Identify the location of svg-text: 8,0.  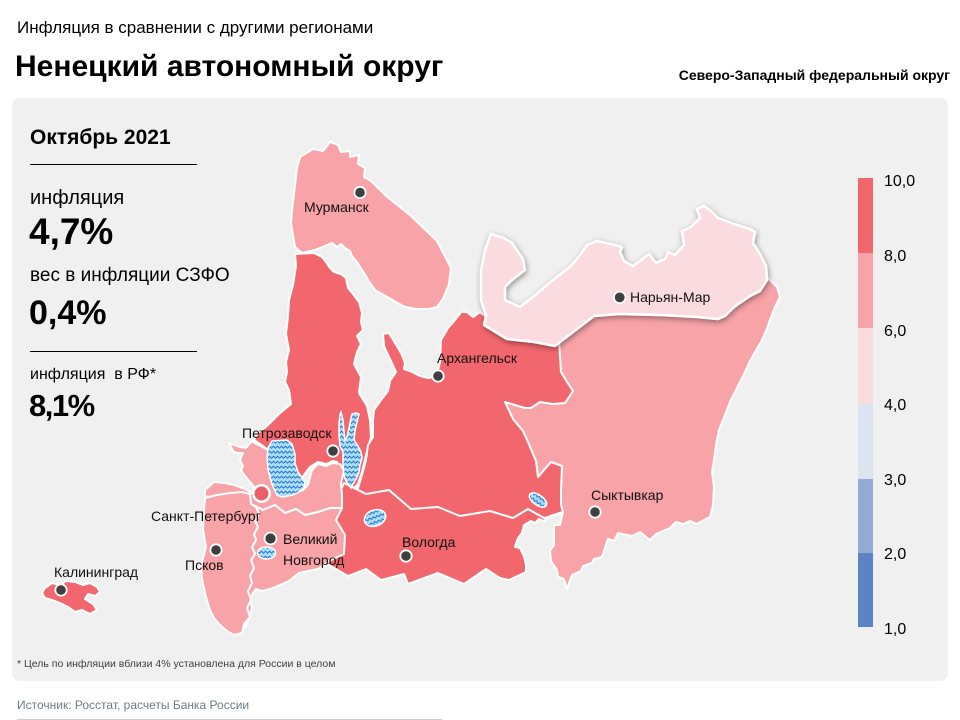
(895, 256).